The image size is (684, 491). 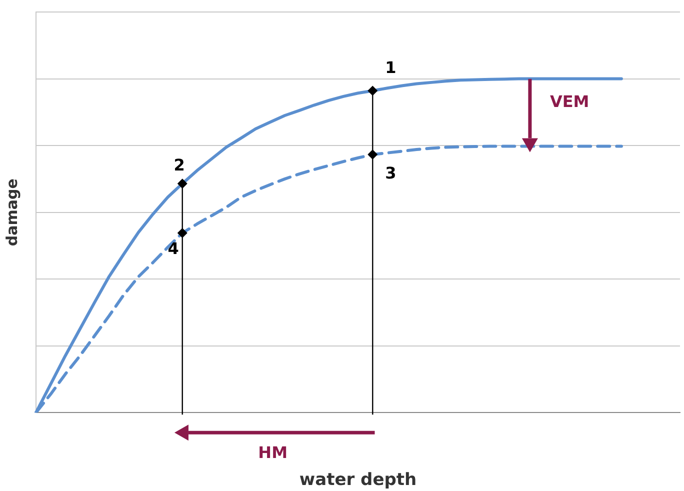 I want to click on annotation: 3, so click(x=390, y=173).